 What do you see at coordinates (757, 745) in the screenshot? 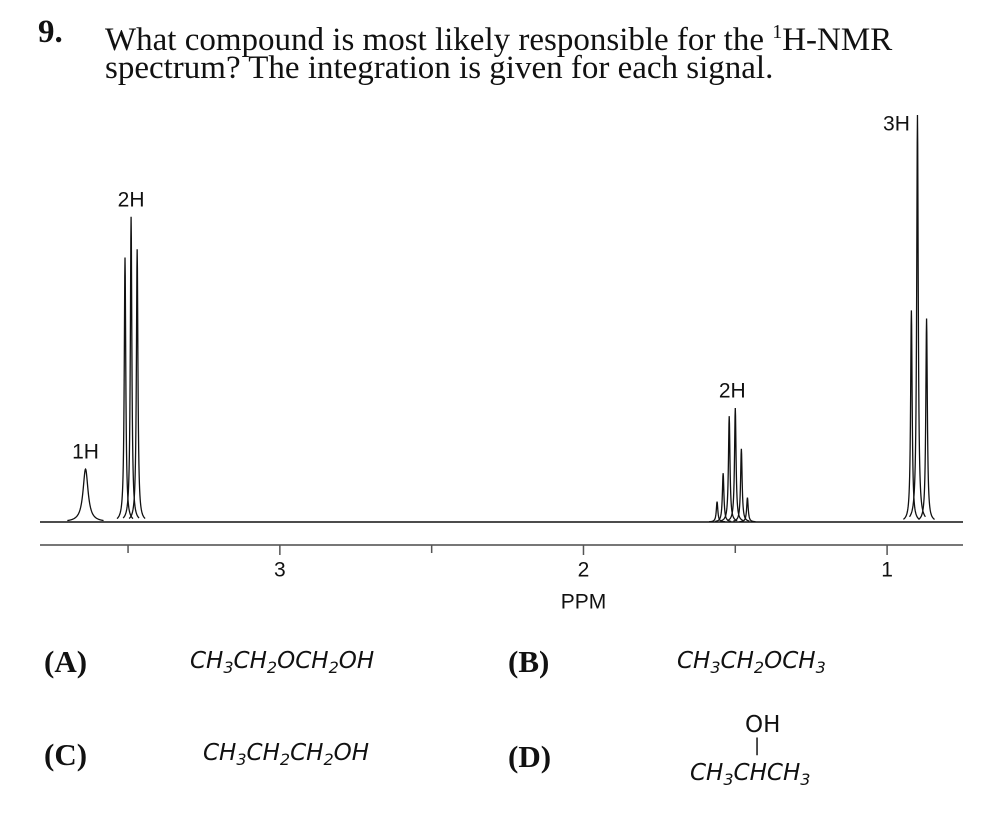
I see `bond: |` at bounding box center [757, 745].